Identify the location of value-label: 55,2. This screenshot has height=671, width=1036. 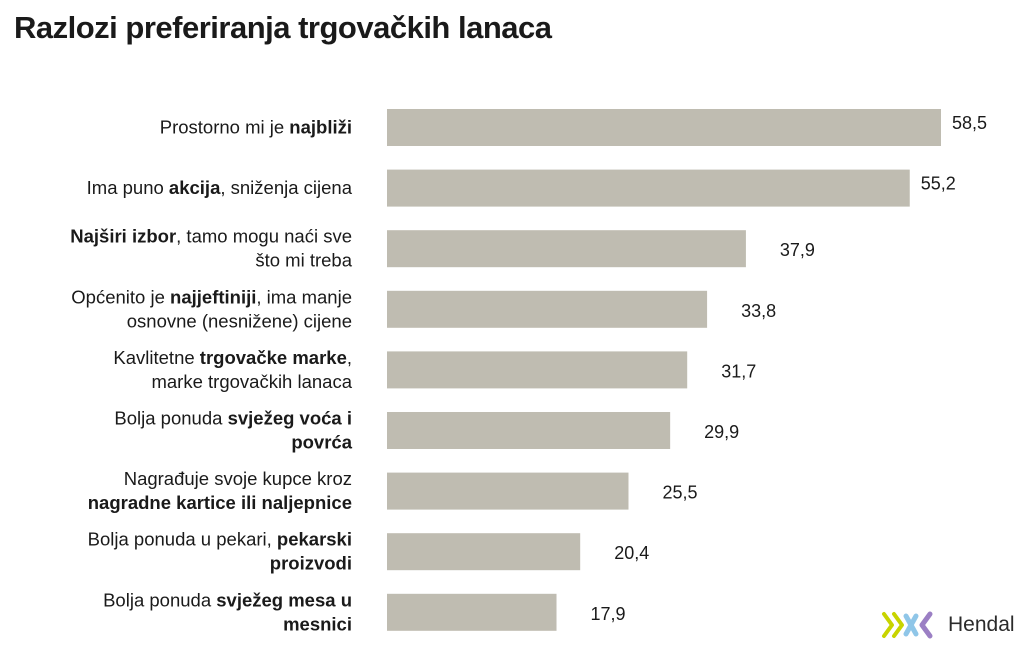
(938, 184).